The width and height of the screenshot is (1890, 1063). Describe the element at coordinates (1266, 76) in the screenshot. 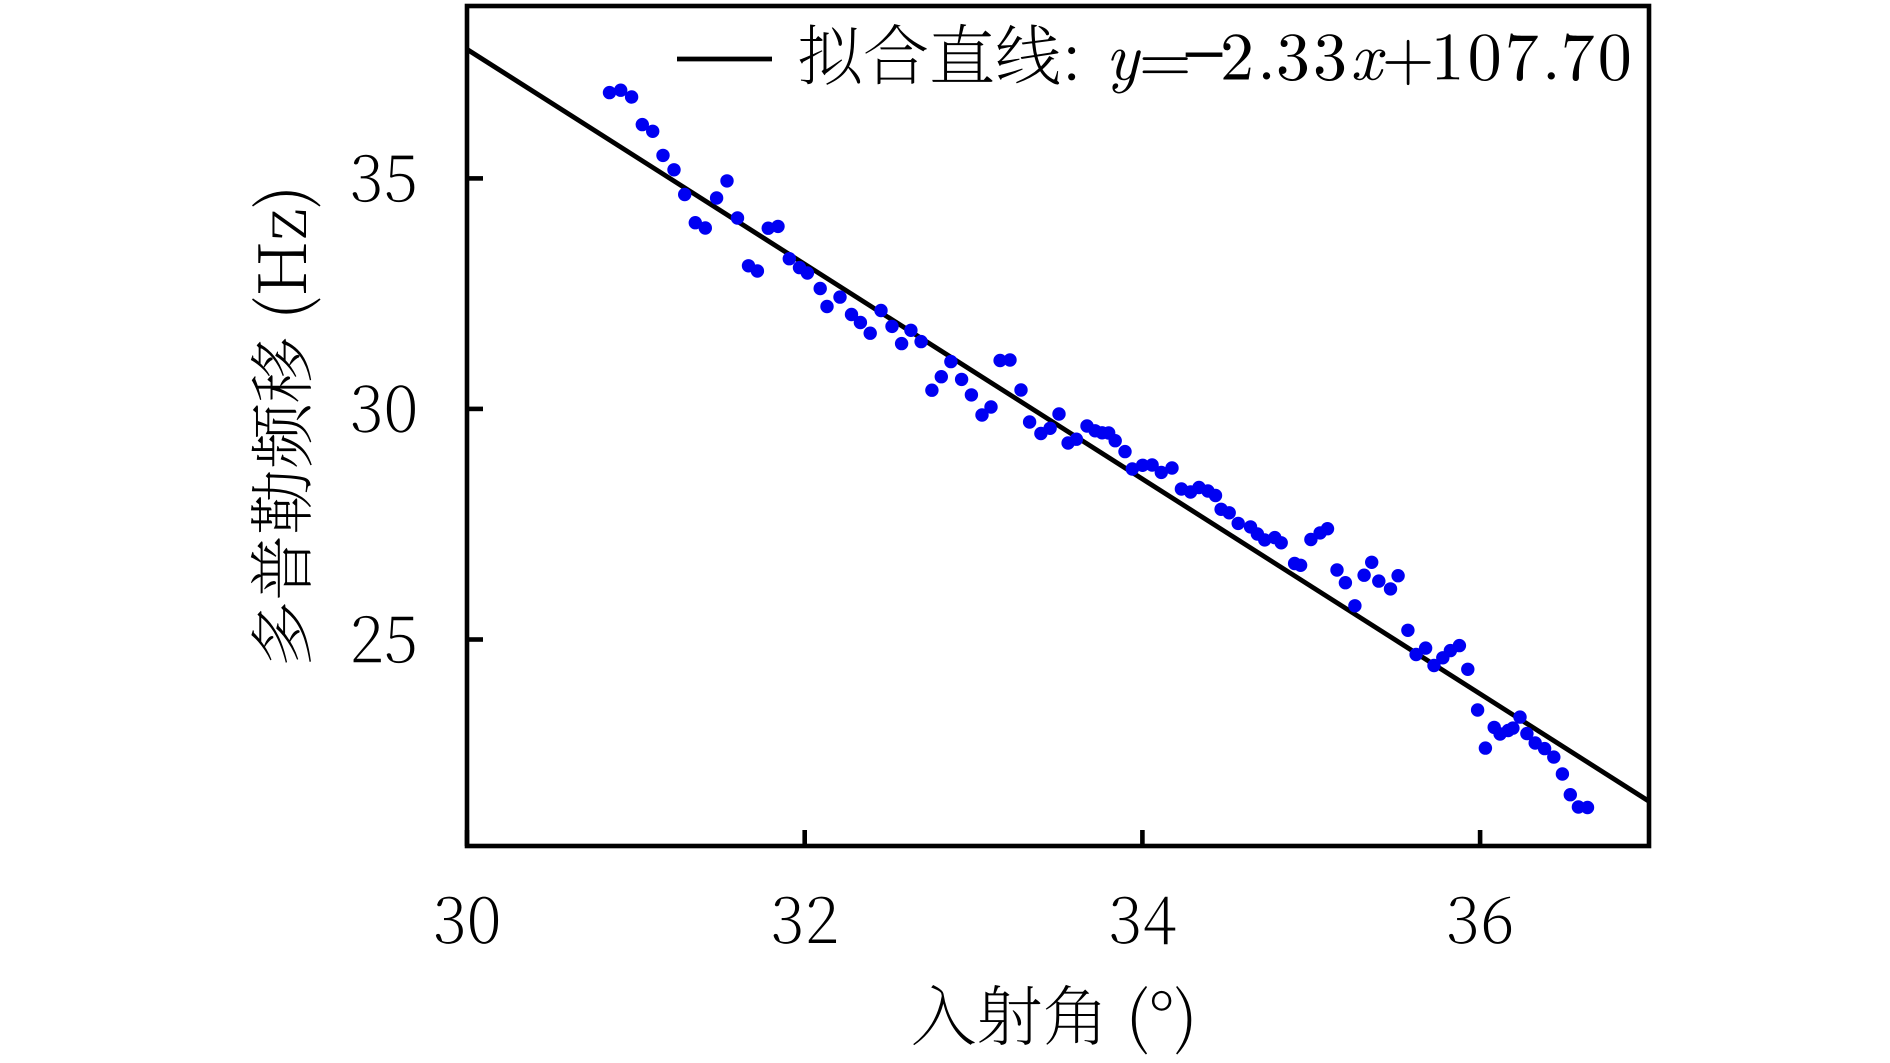

I see `glyph-.` at that location.